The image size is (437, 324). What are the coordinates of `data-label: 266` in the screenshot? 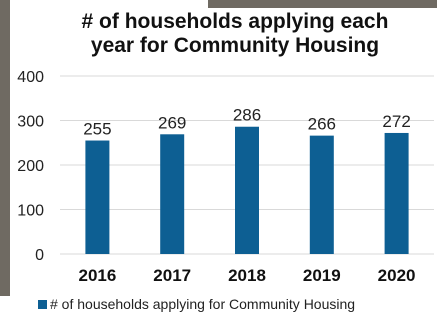 It's located at (322, 124).